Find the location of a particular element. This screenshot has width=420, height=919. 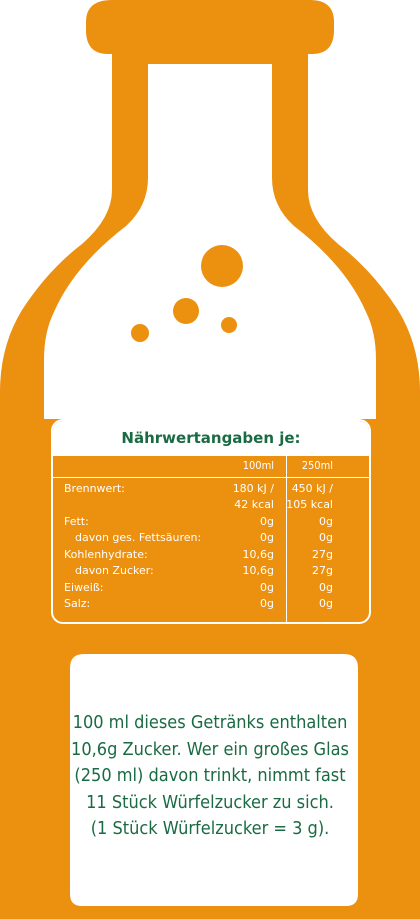

row-label: Brennwert: is located at coordinates (94, 488).